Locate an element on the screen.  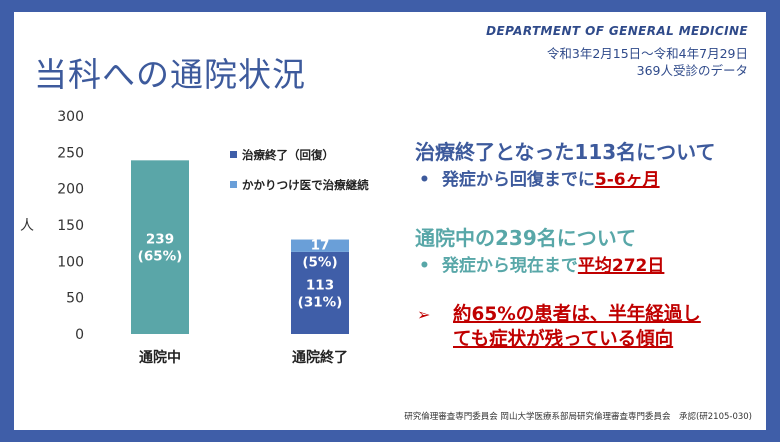
department-name: DEPARTMENT OF GENERAL MEDICINE is located at coordinates (617, 31).